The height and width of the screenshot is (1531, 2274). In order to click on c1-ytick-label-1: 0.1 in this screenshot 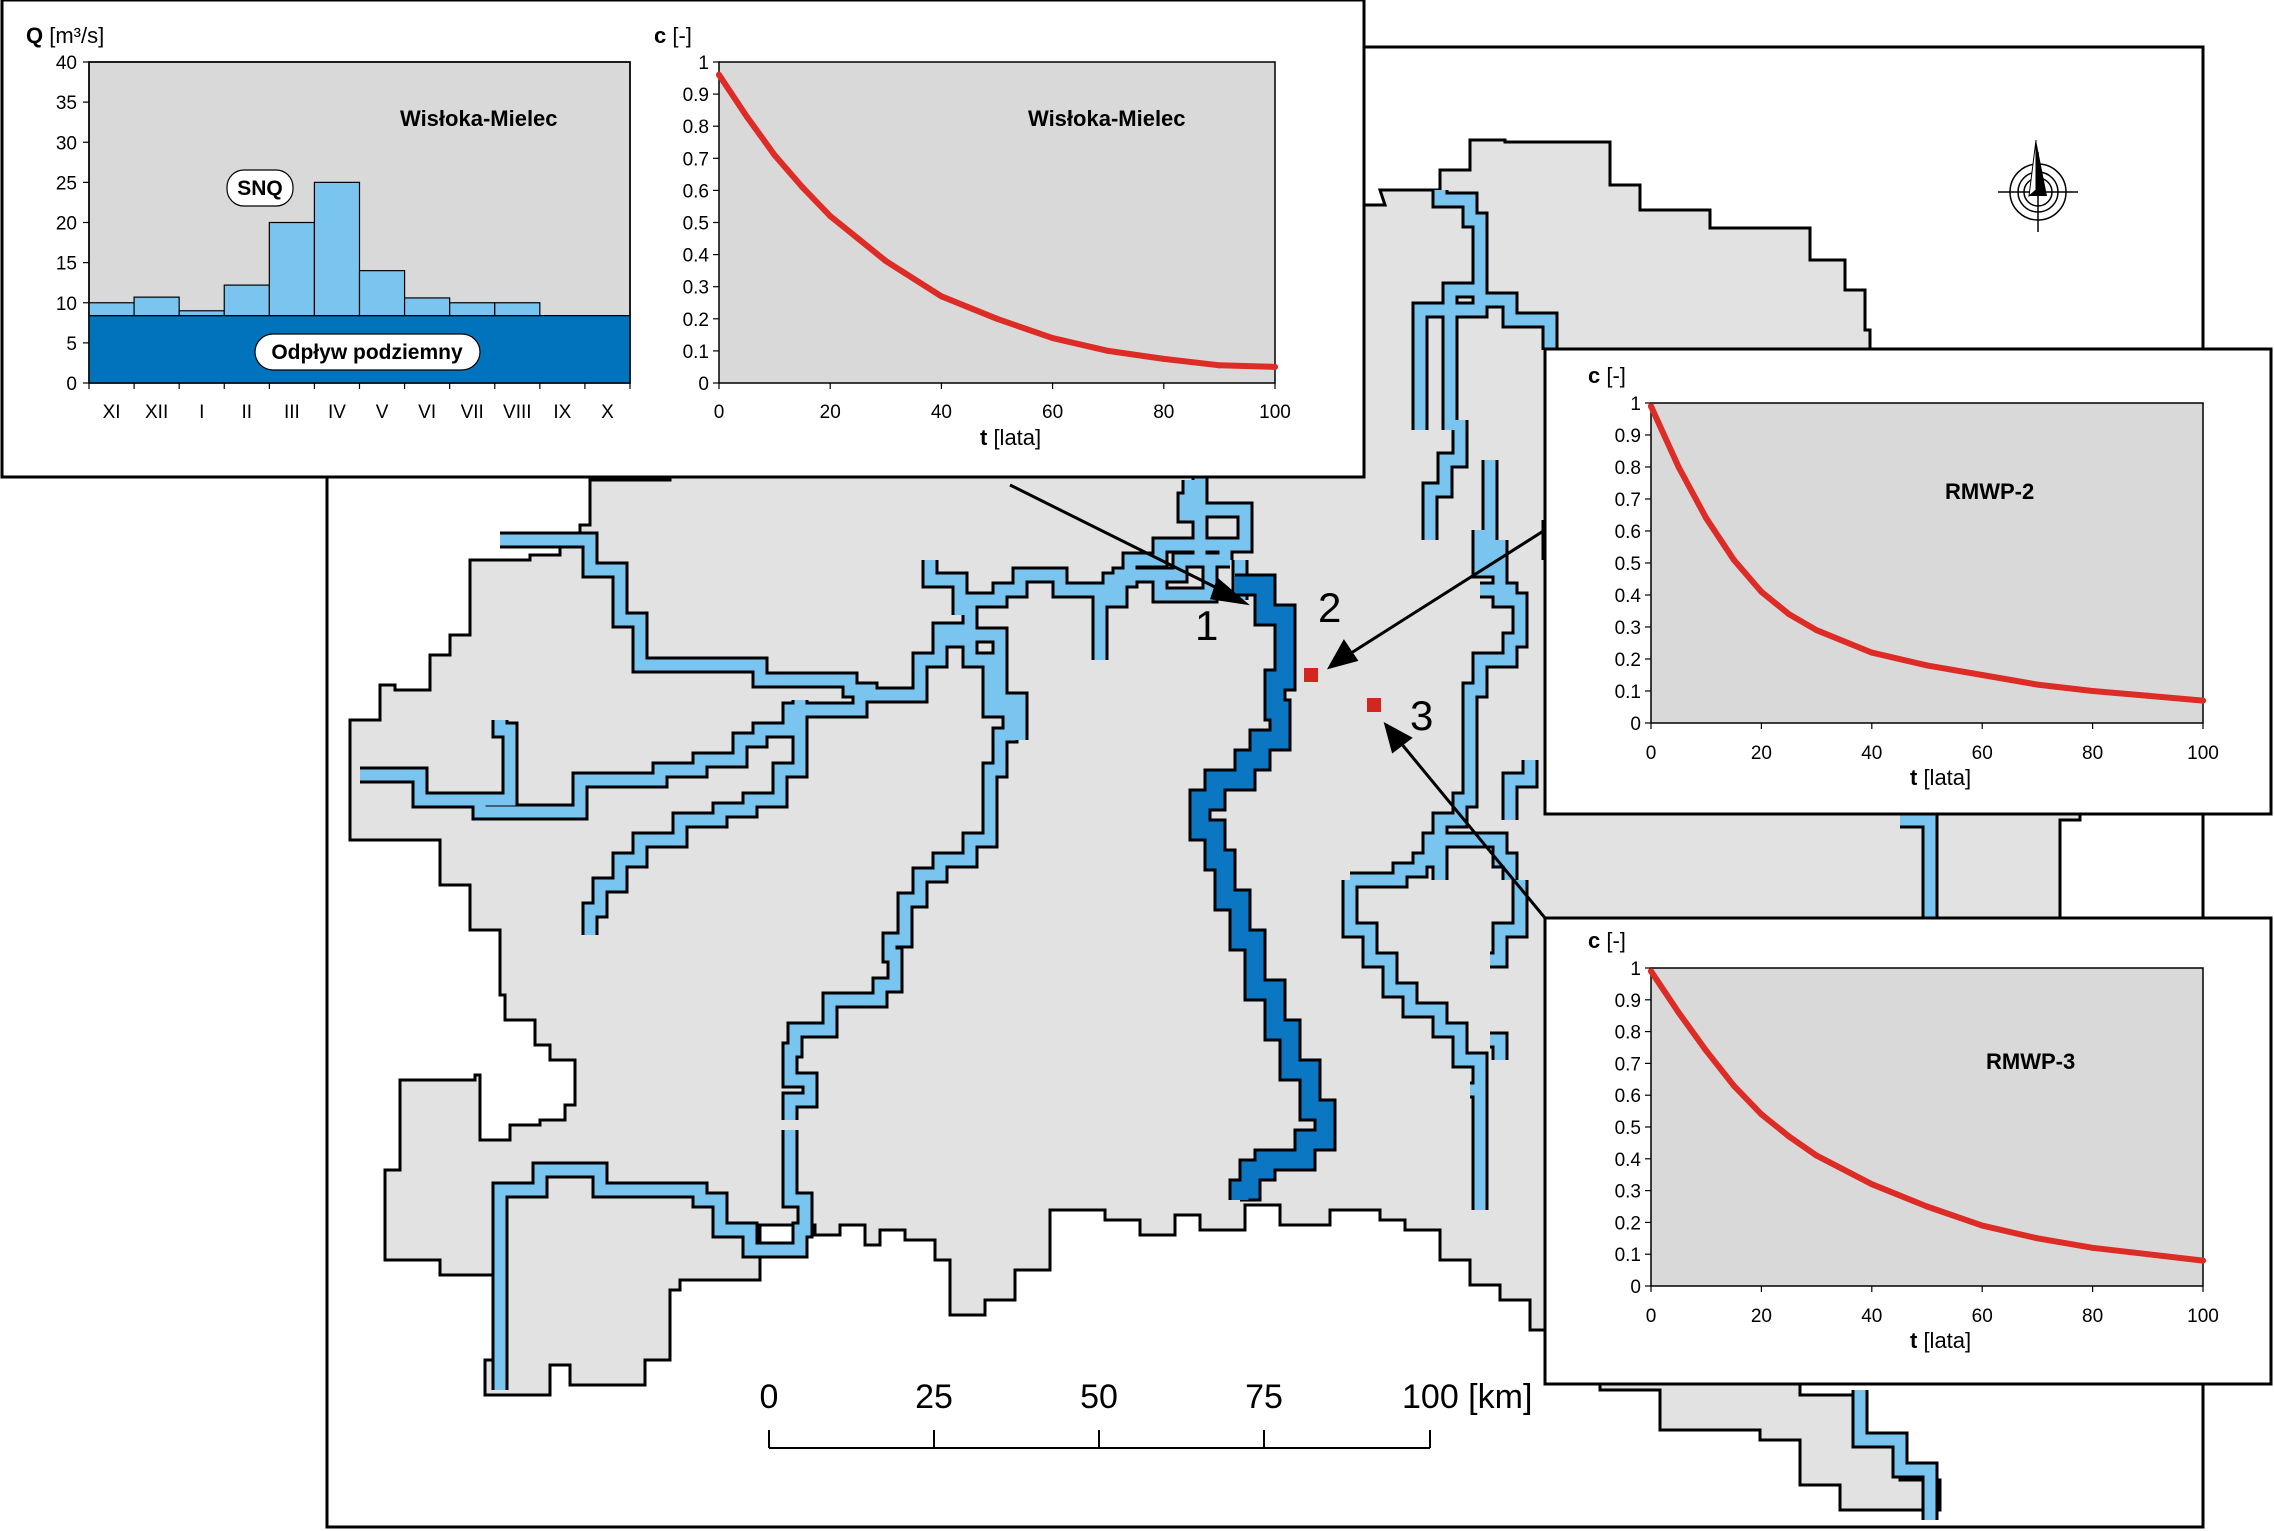, I will do `click(696, 352)`.